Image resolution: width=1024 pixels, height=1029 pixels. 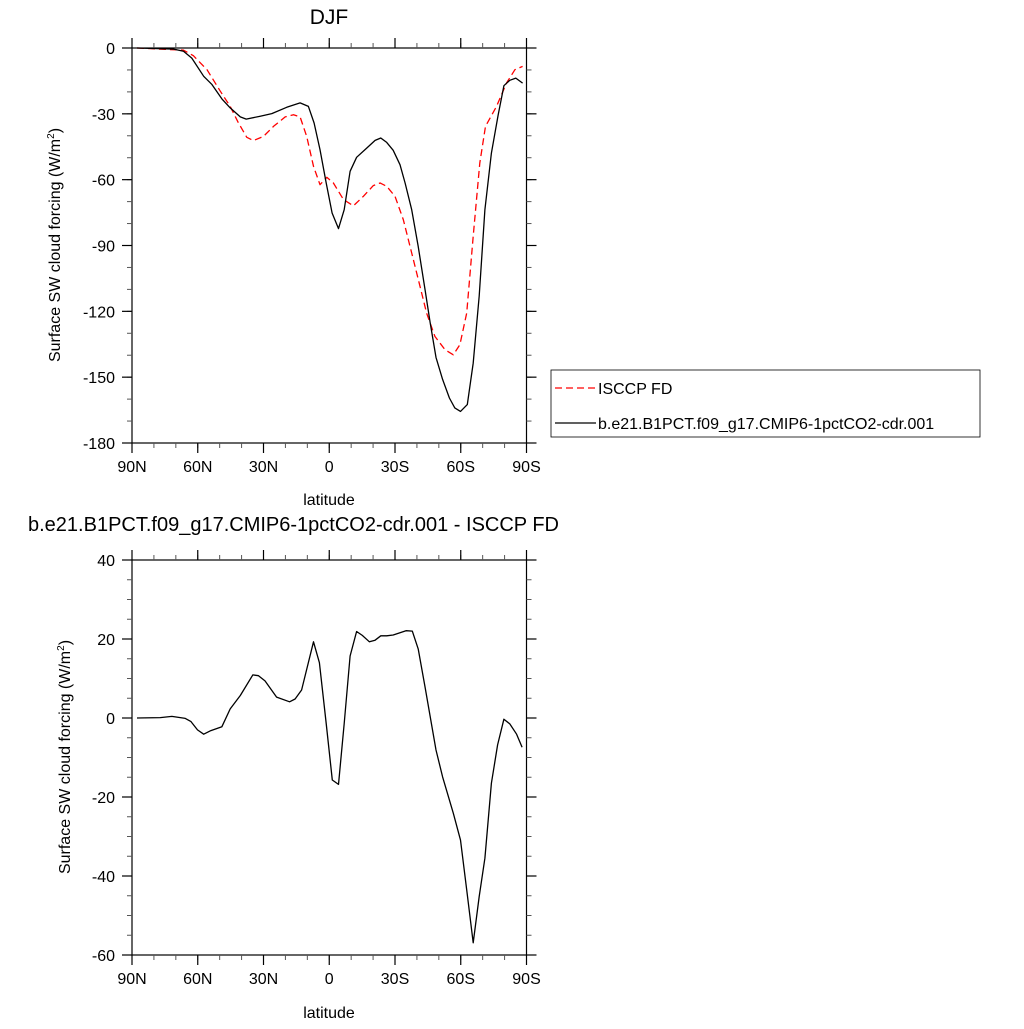 I want to click on y-tick-label: -120, so click(x=99, y=312).